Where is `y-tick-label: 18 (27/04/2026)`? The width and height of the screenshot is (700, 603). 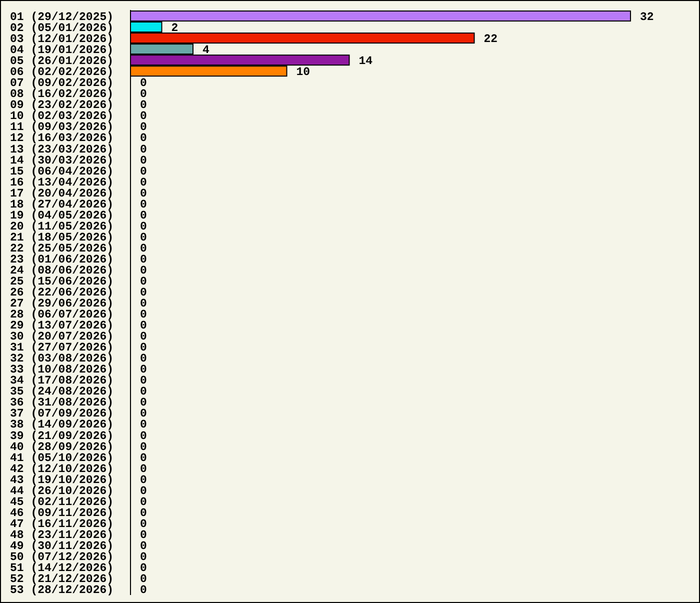 y-tick-label: 18 (27/04/2026) is located at coordinates (62, 205).